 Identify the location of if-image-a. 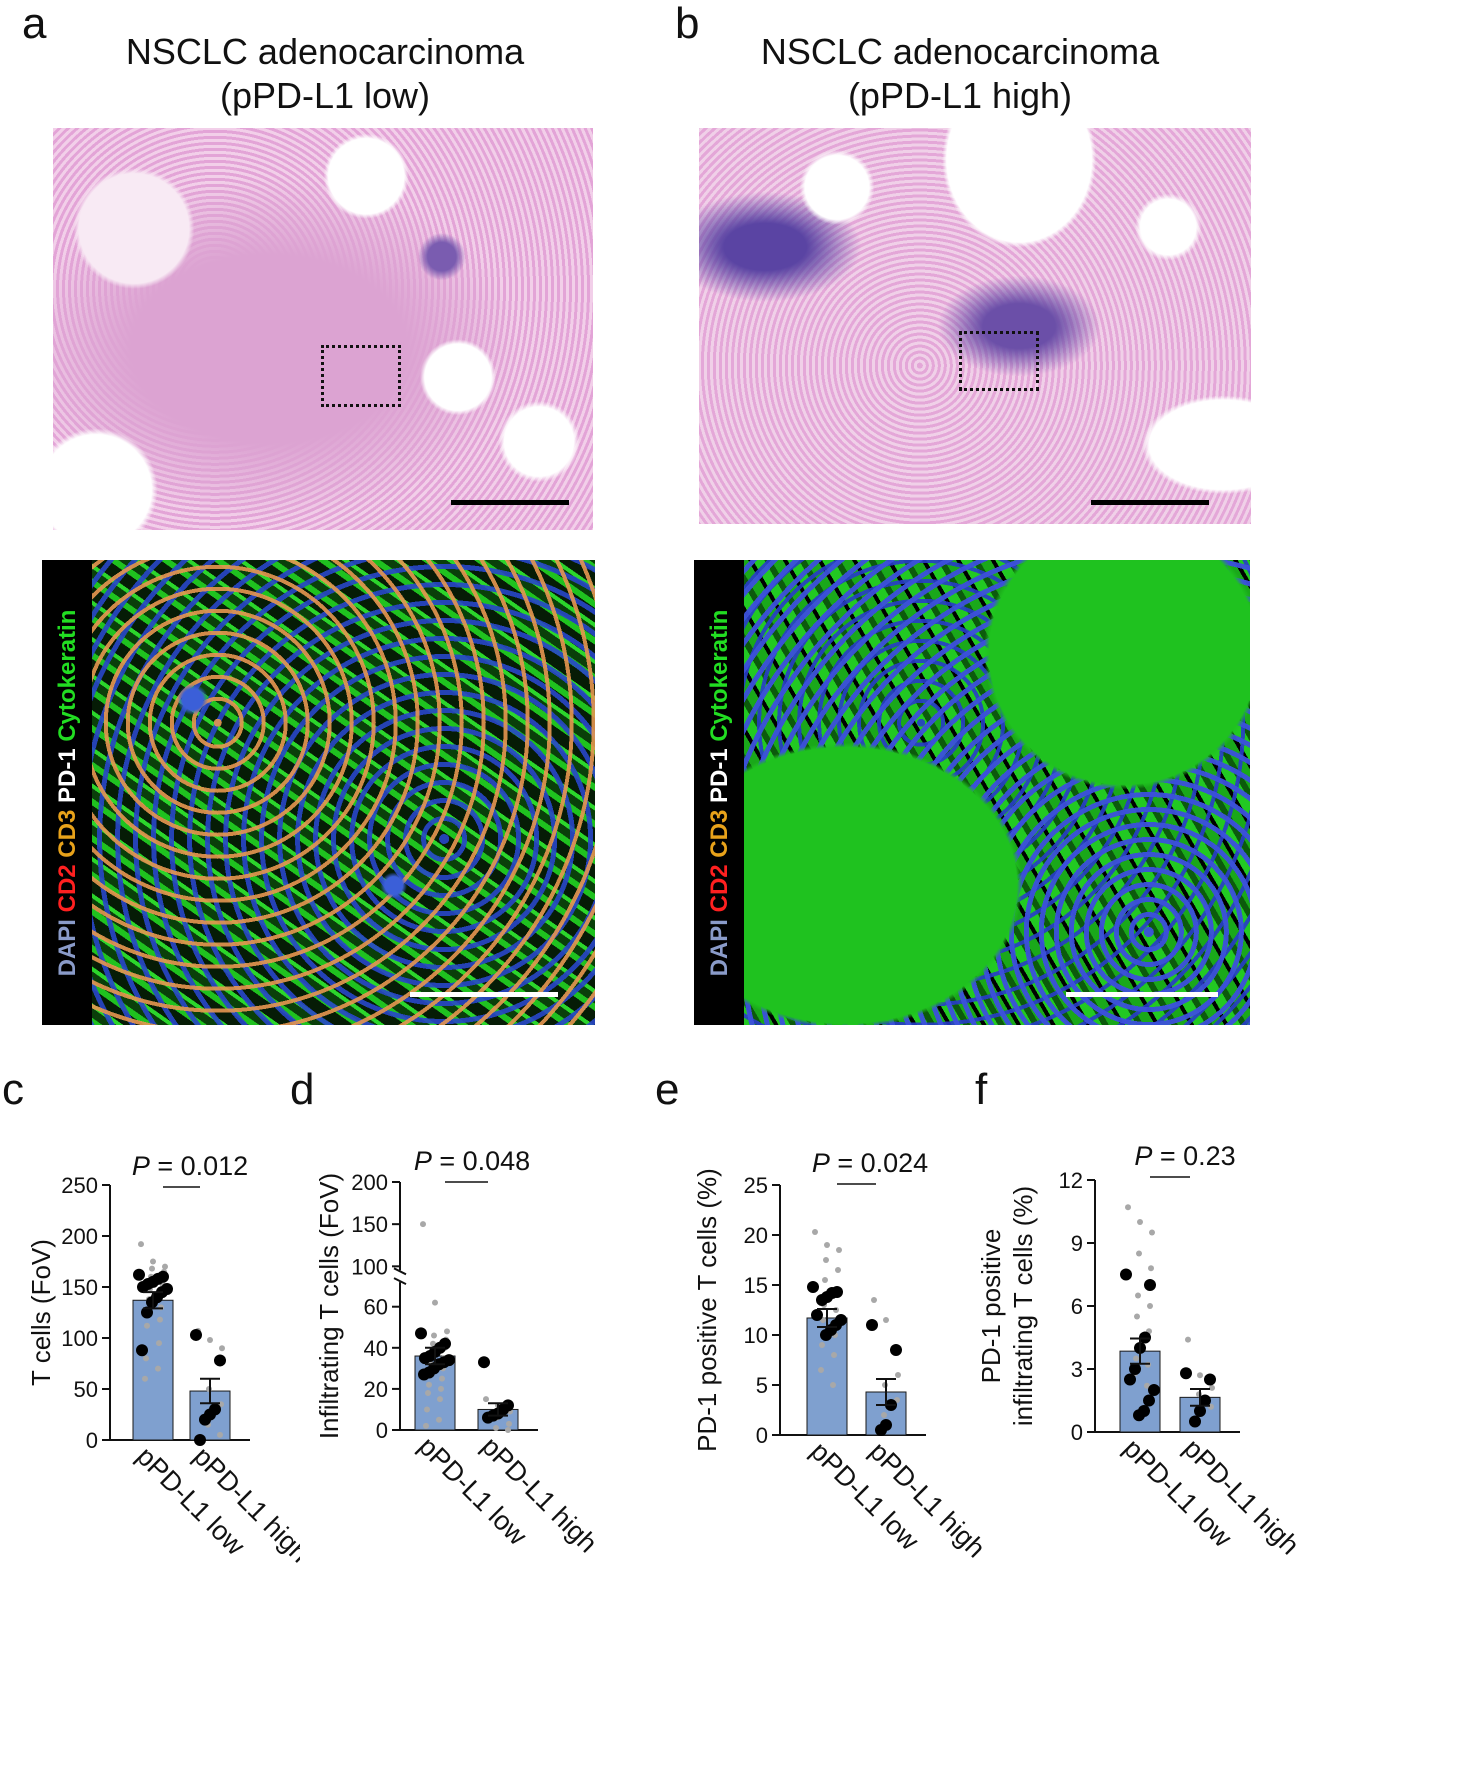
(343, 792).